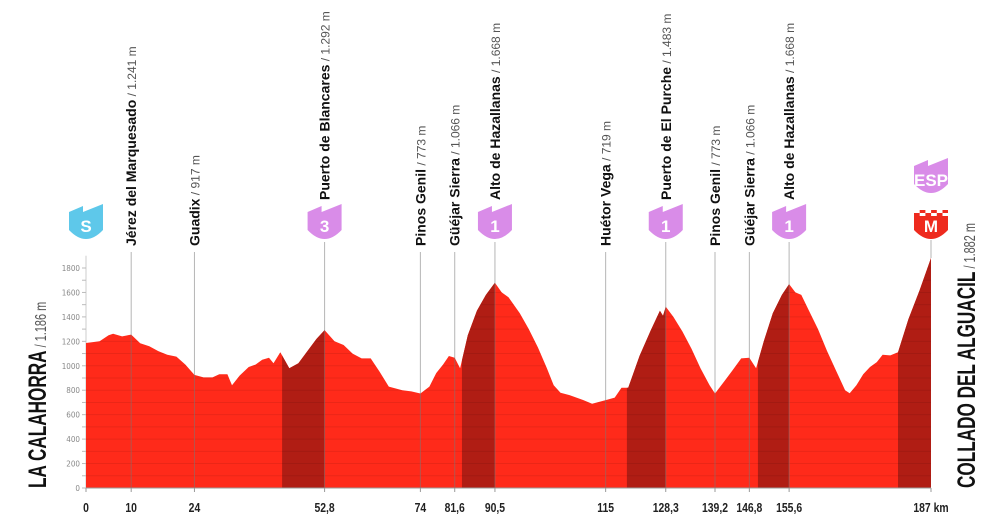 The image size is (1008, 521). Describe the element at coordinates (73, 390) in the screenshot. I see `y-tick-label: 800` at that location.